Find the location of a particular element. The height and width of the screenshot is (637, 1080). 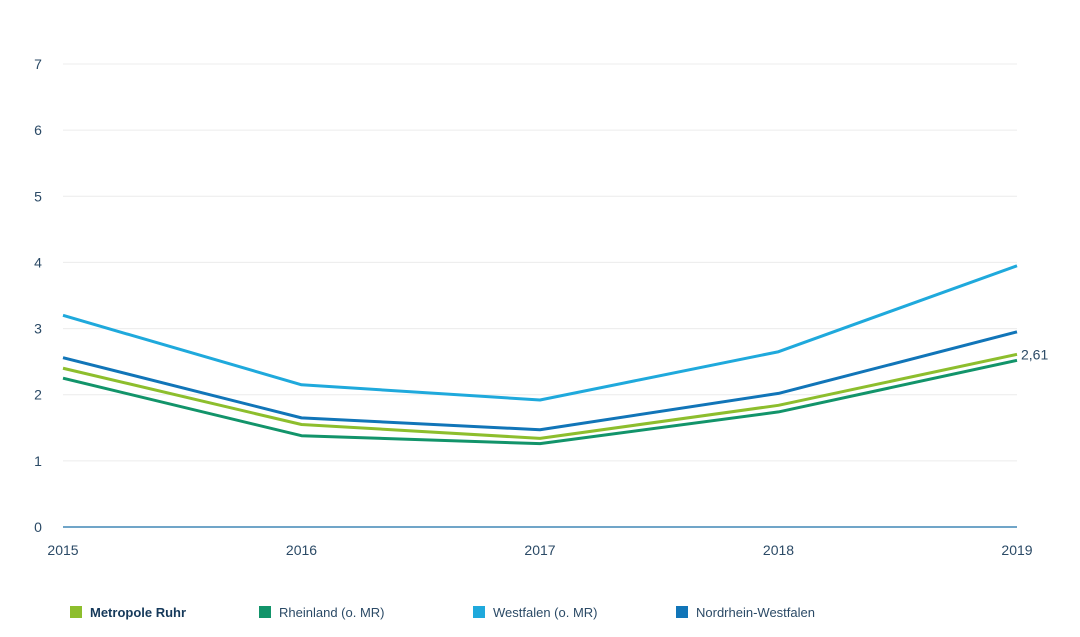

x-tick-label: 2018 is located at coordinates (778, 550).